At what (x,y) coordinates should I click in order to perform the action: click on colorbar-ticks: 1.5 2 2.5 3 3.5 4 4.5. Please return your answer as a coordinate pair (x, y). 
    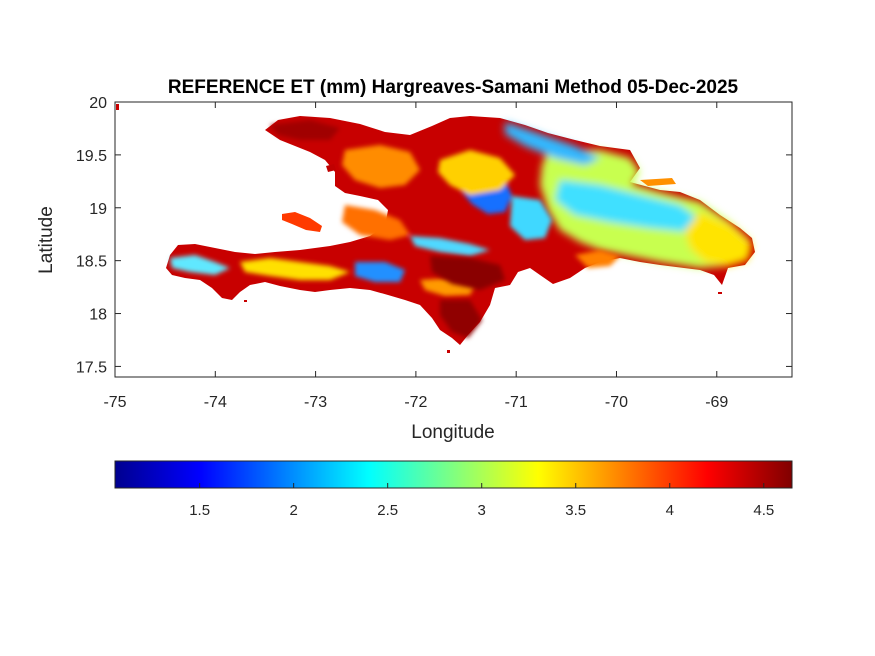
    Looking at the image, I should click on (481, 501).